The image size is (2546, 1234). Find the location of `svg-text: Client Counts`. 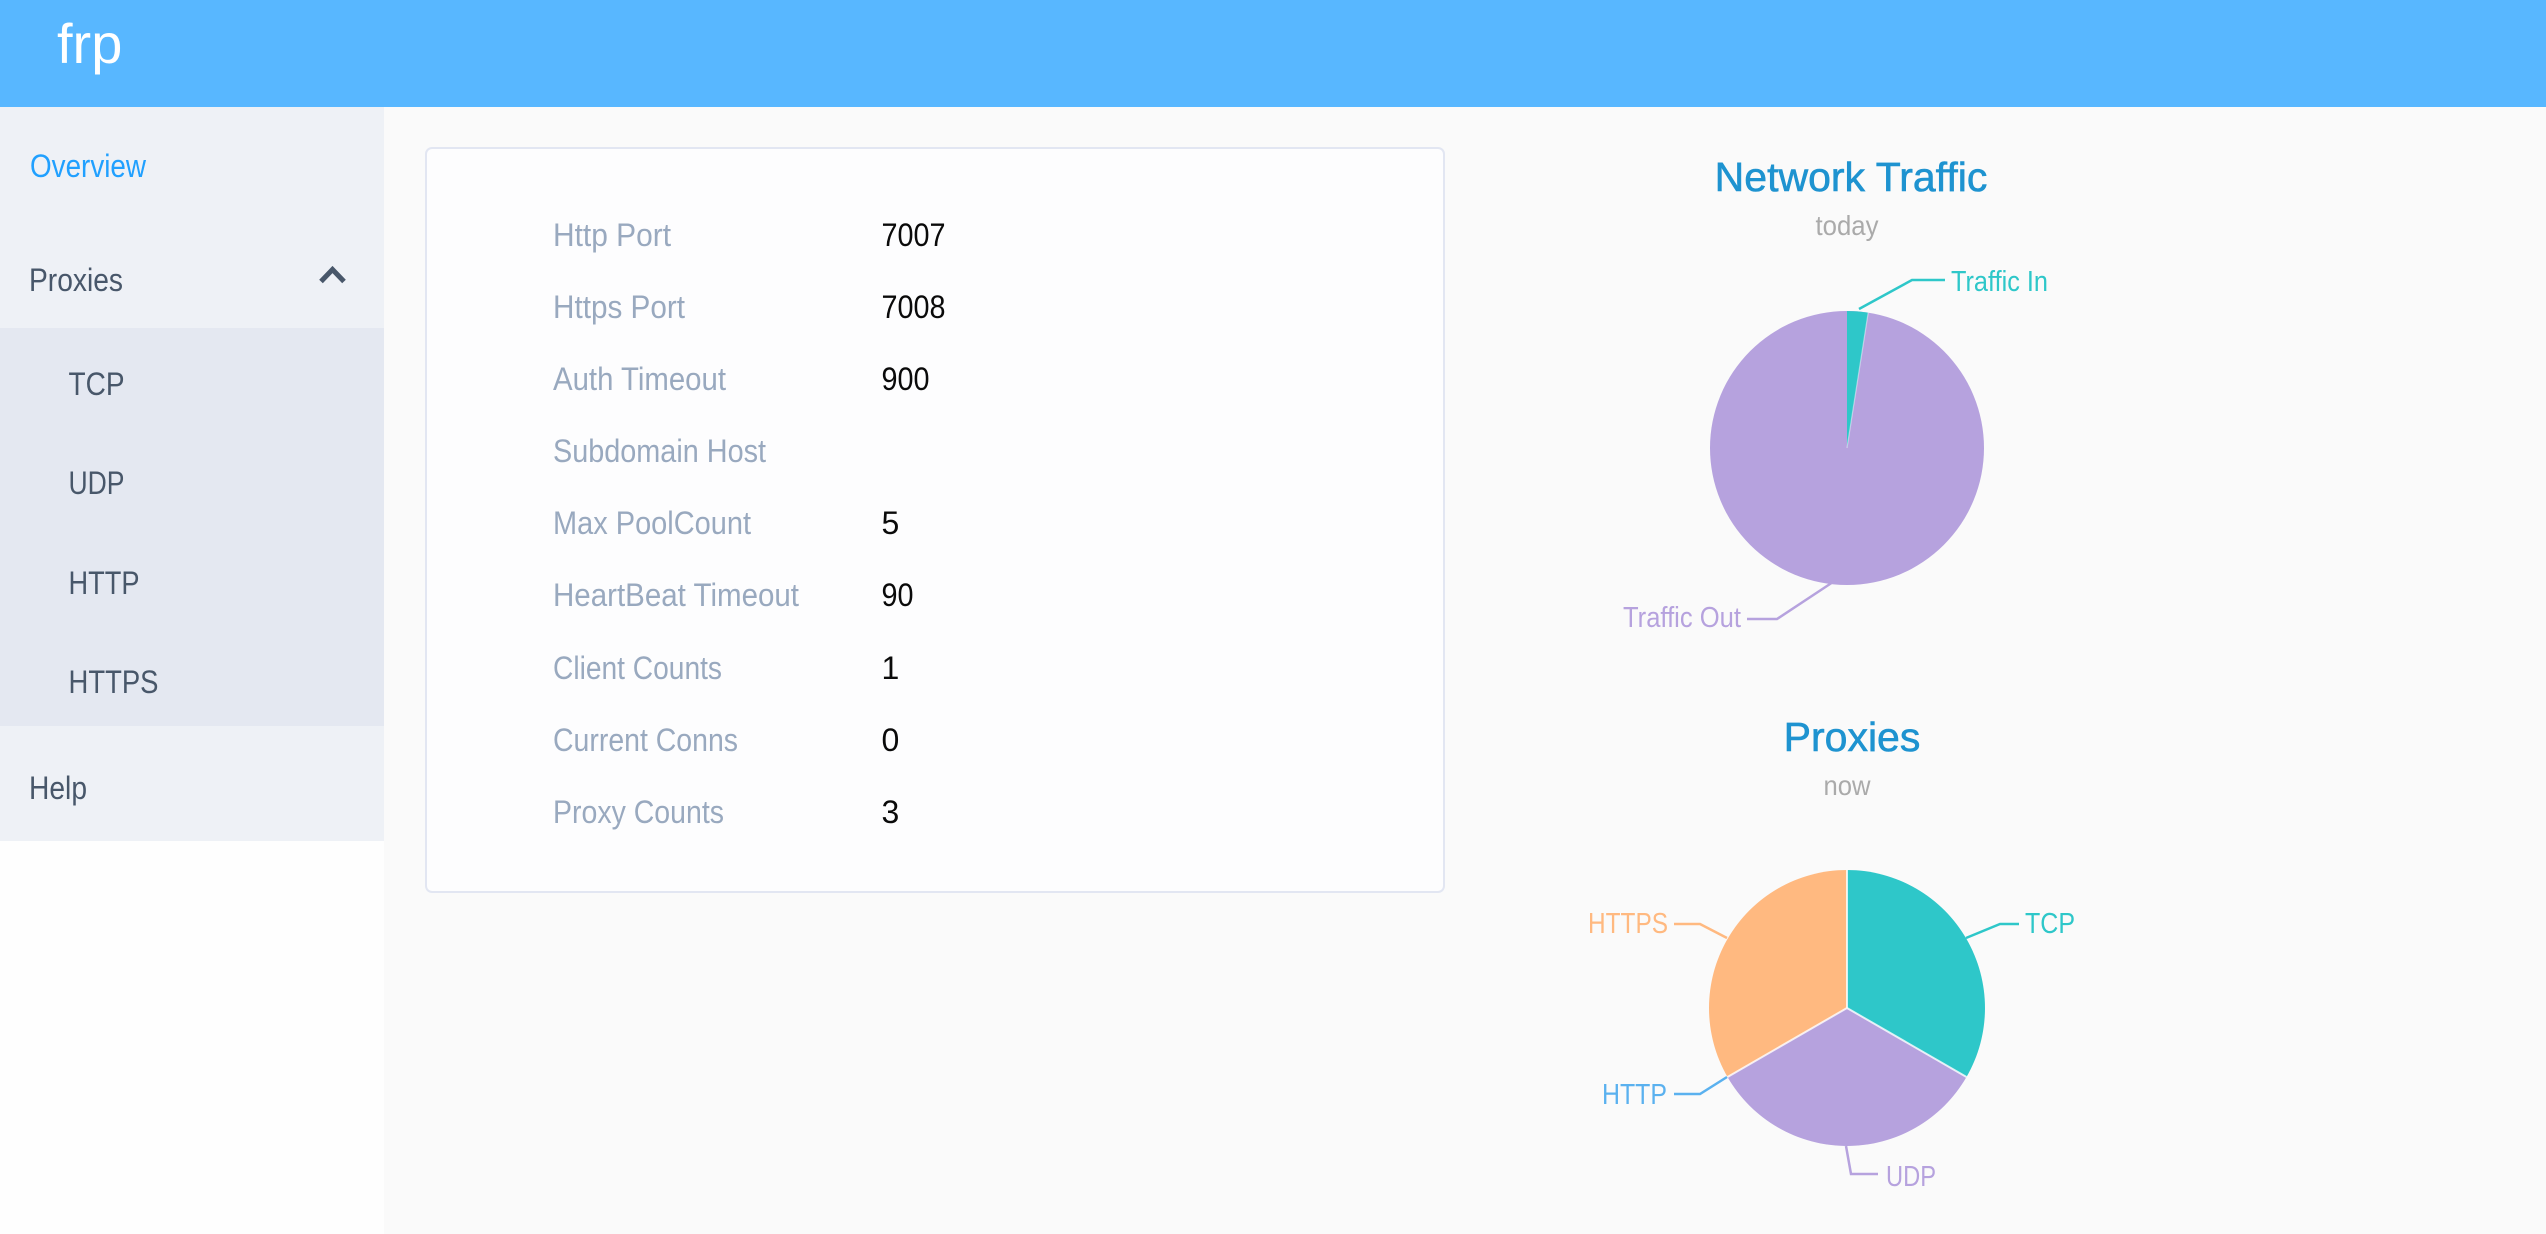

svg-text: Client Counts is located at coordinates (637, 668).